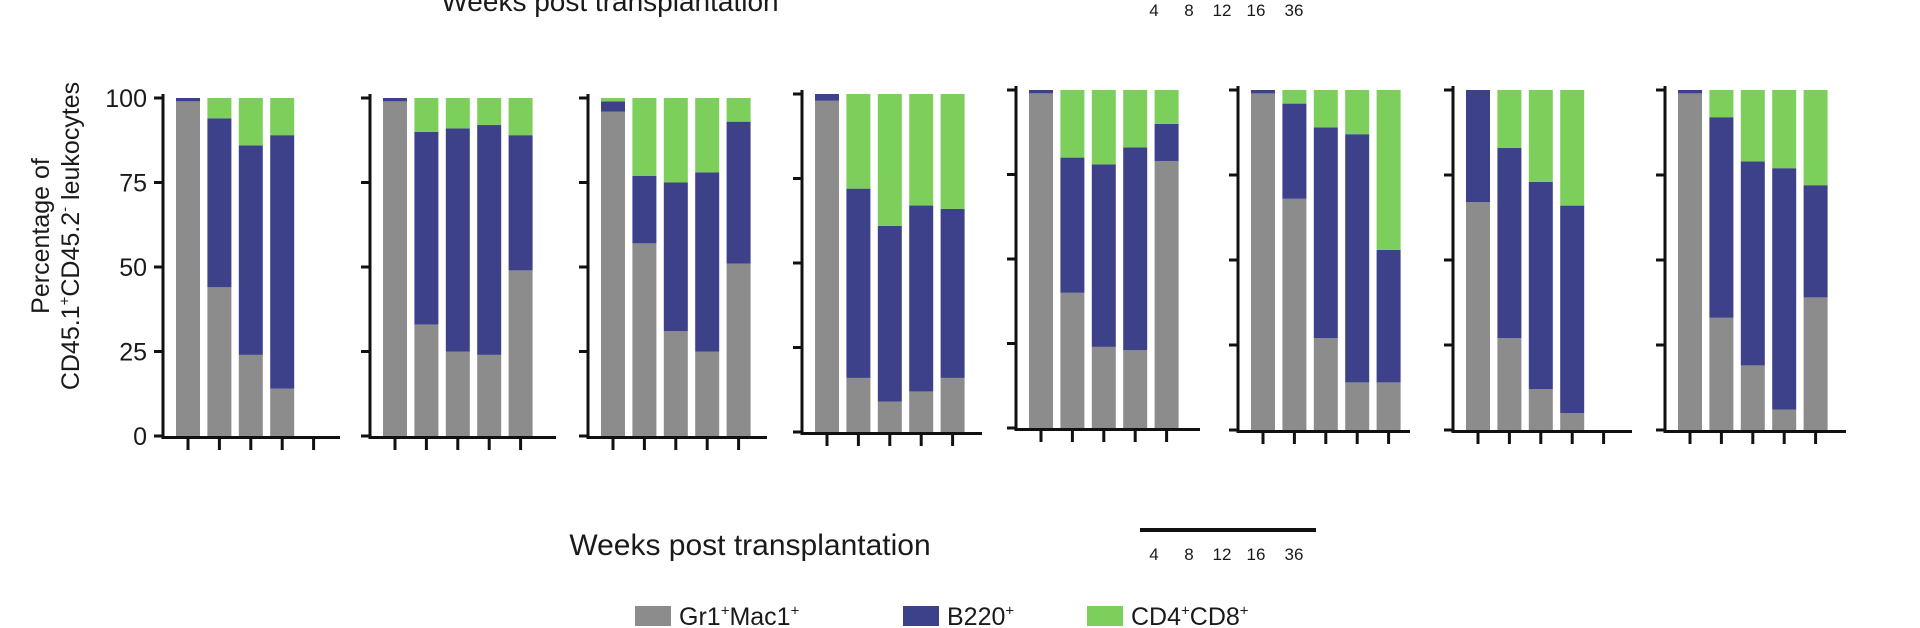 The width and height of the screenshot is (1920, 628). I want to click on legend-swatch-b220, so click(921, 616).